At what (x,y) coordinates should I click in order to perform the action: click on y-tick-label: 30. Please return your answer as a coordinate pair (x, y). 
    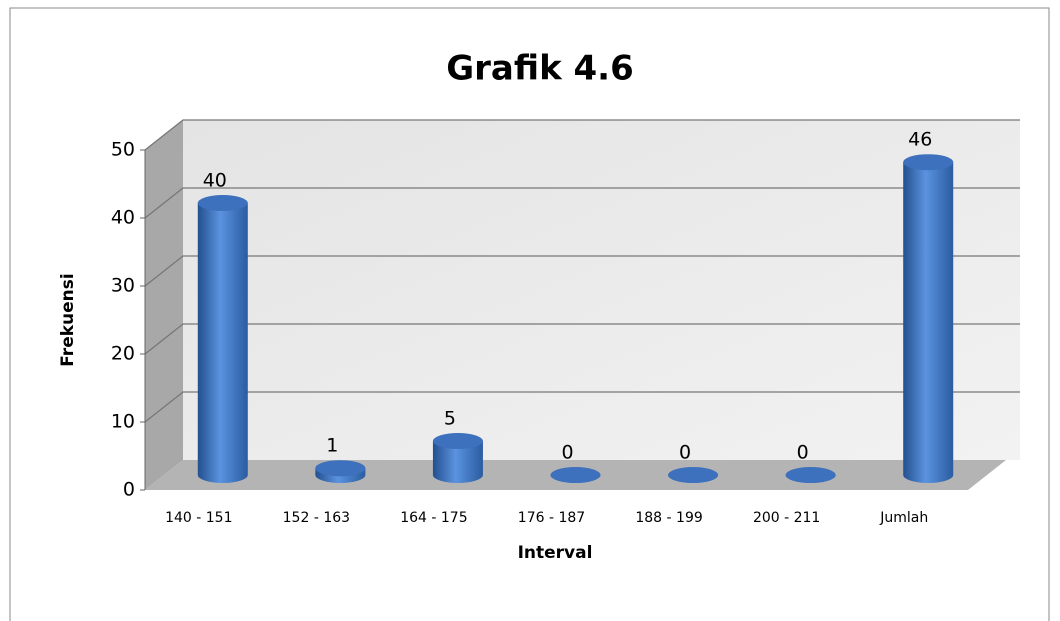
    Looking at the image, I should click on (123, 286).